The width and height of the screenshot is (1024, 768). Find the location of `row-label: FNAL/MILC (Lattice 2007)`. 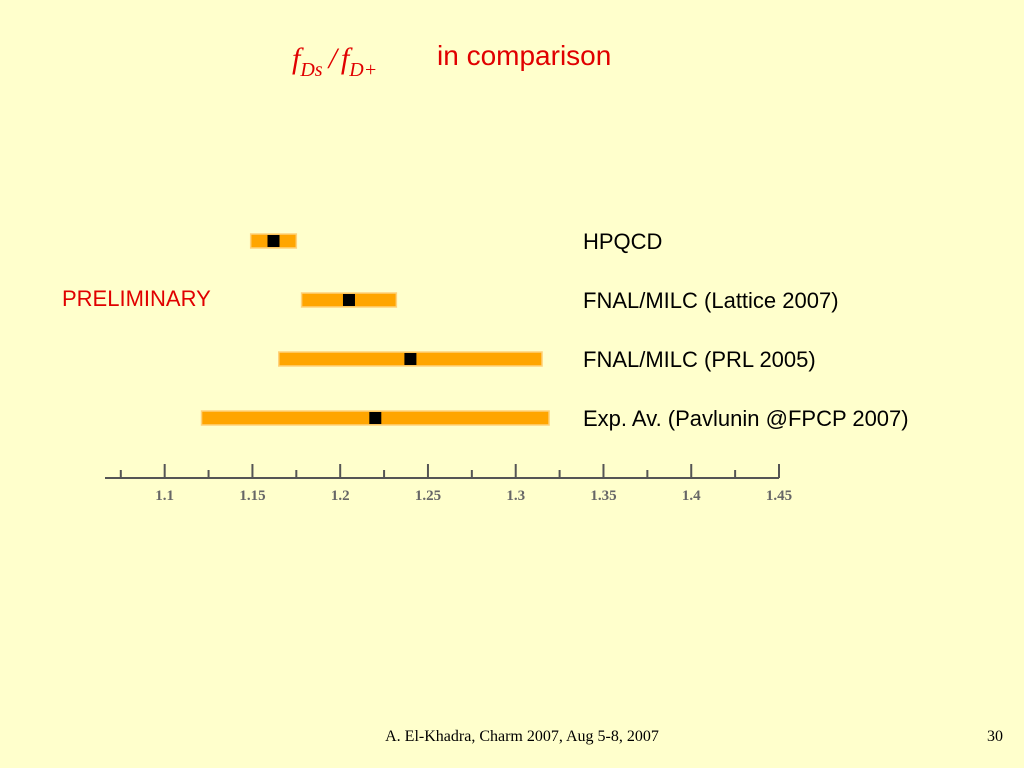

row-label: FNAL/MILC (Lattice 2007) is located at coordinates (711, 300).